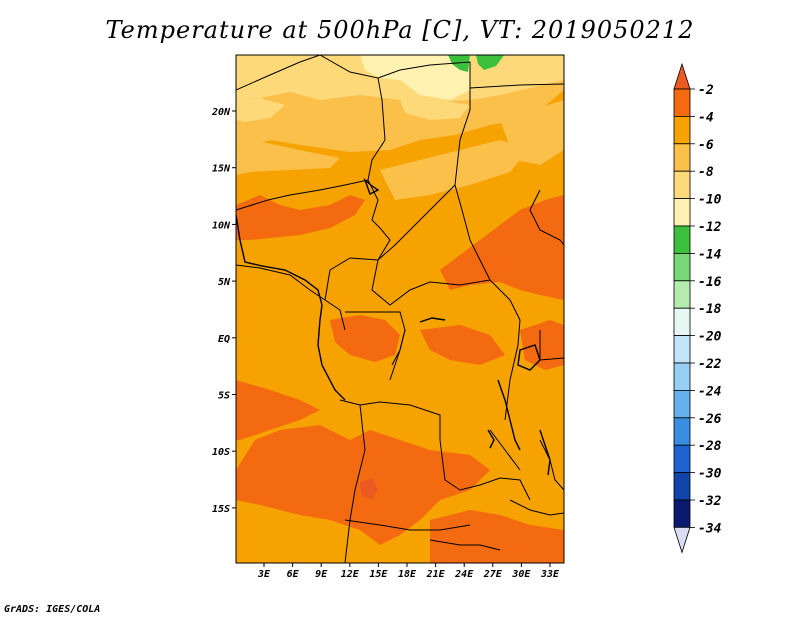  What do you see at coordinates (432, 320) in the screenshot?
I see `river-congo` at bounding box center [432, 320].